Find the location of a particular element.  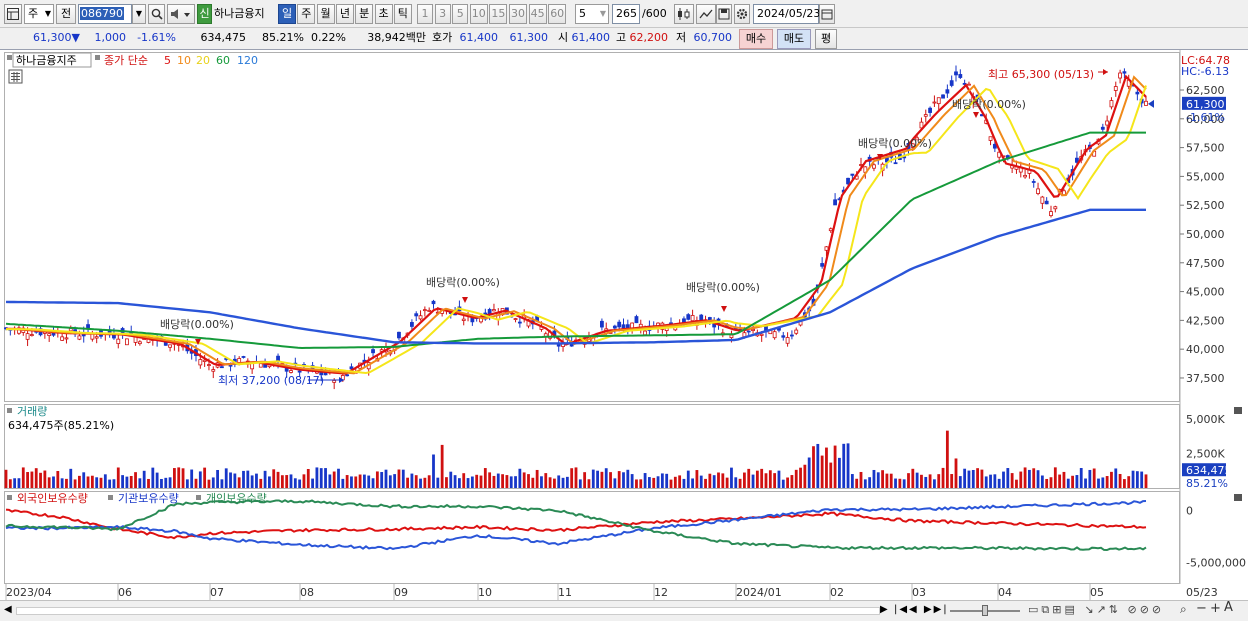

holdings-tick-label: -5,000,000 is located at coordinates (1216, 562).